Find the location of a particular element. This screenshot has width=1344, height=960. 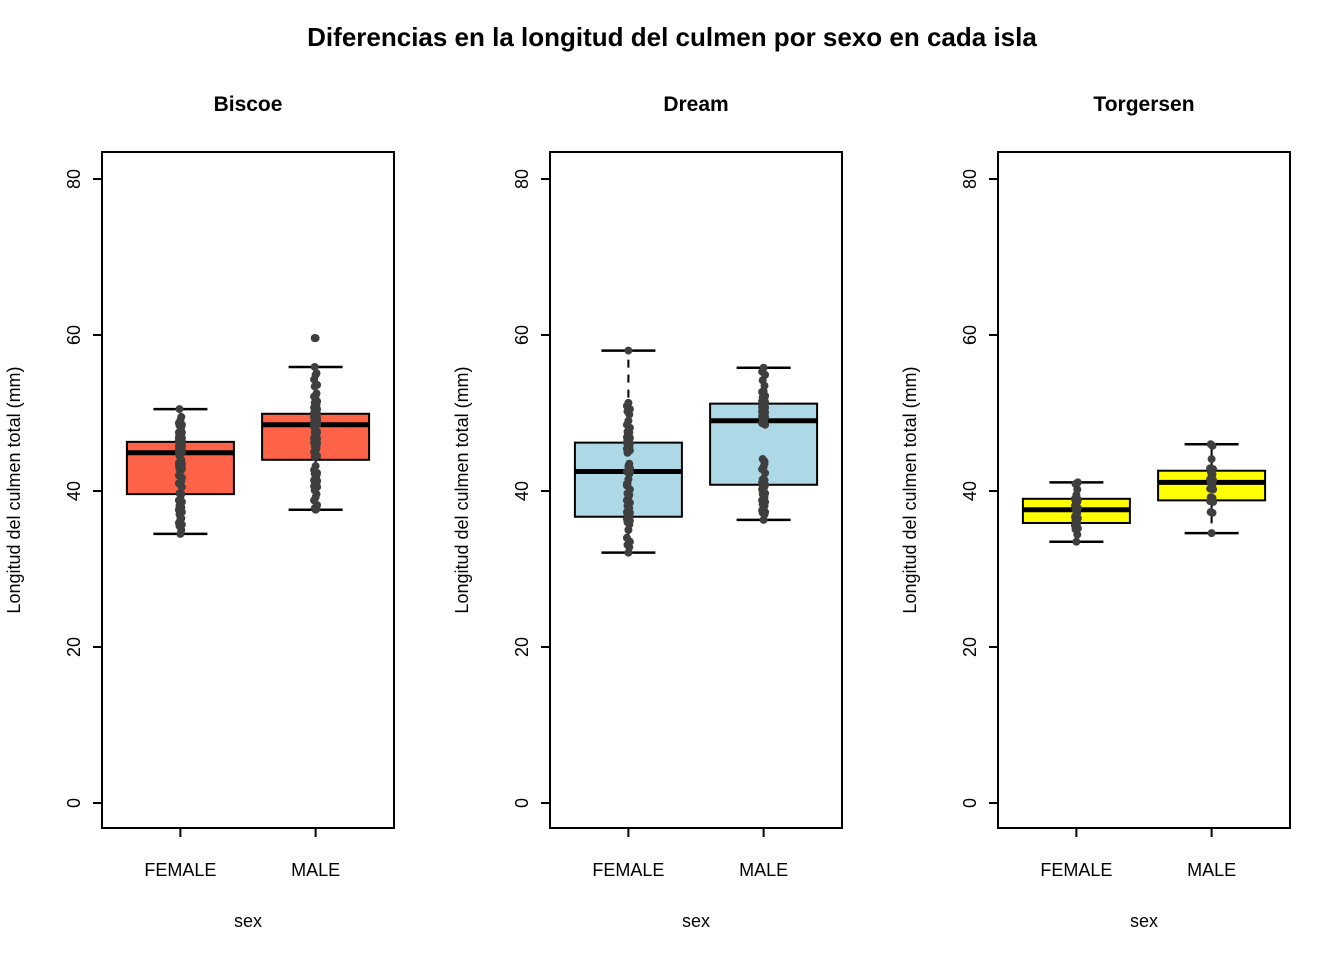

panel-title: Torgersen is located at coordinates (1143, 104).